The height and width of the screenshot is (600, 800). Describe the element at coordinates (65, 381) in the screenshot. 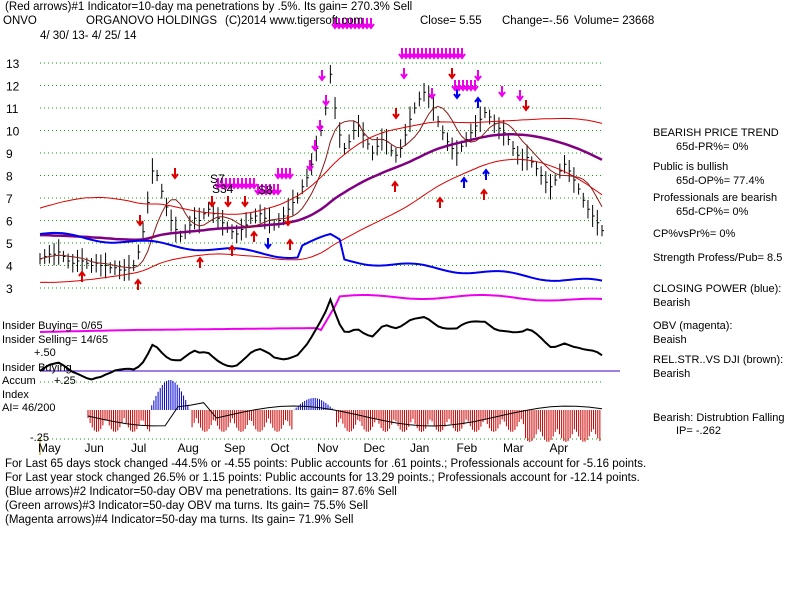

I see `plus25-label: +.25` at that location.